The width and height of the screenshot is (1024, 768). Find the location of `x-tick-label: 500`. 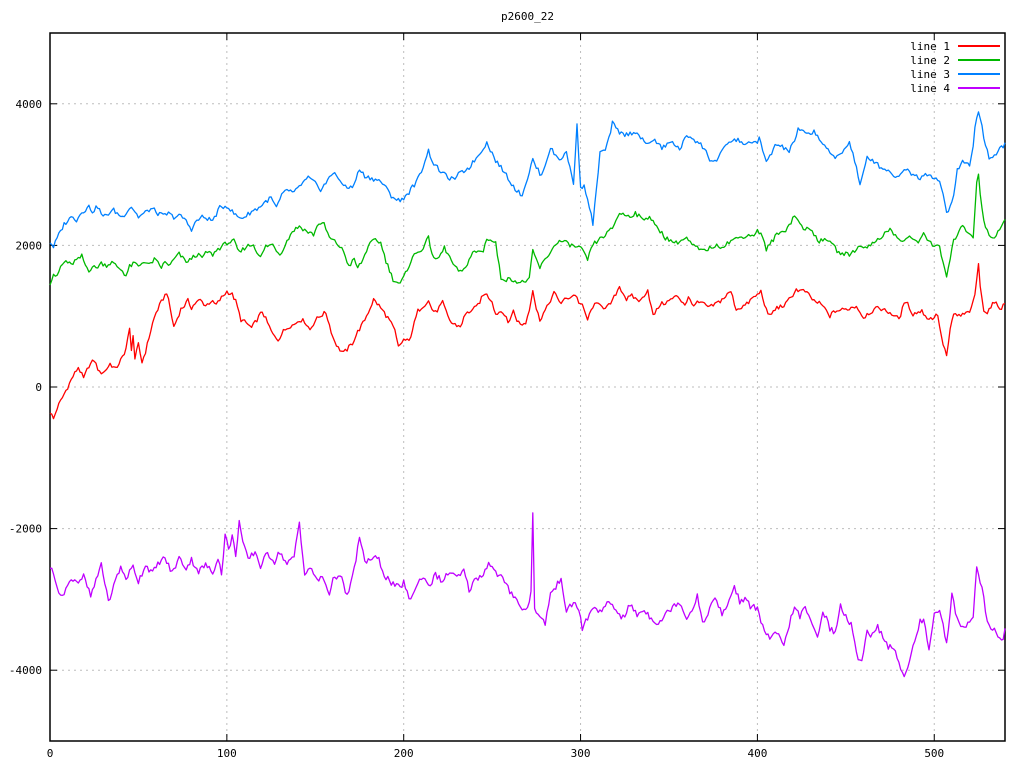

x-tick-label: 500 is located at coordinates (934, 753).